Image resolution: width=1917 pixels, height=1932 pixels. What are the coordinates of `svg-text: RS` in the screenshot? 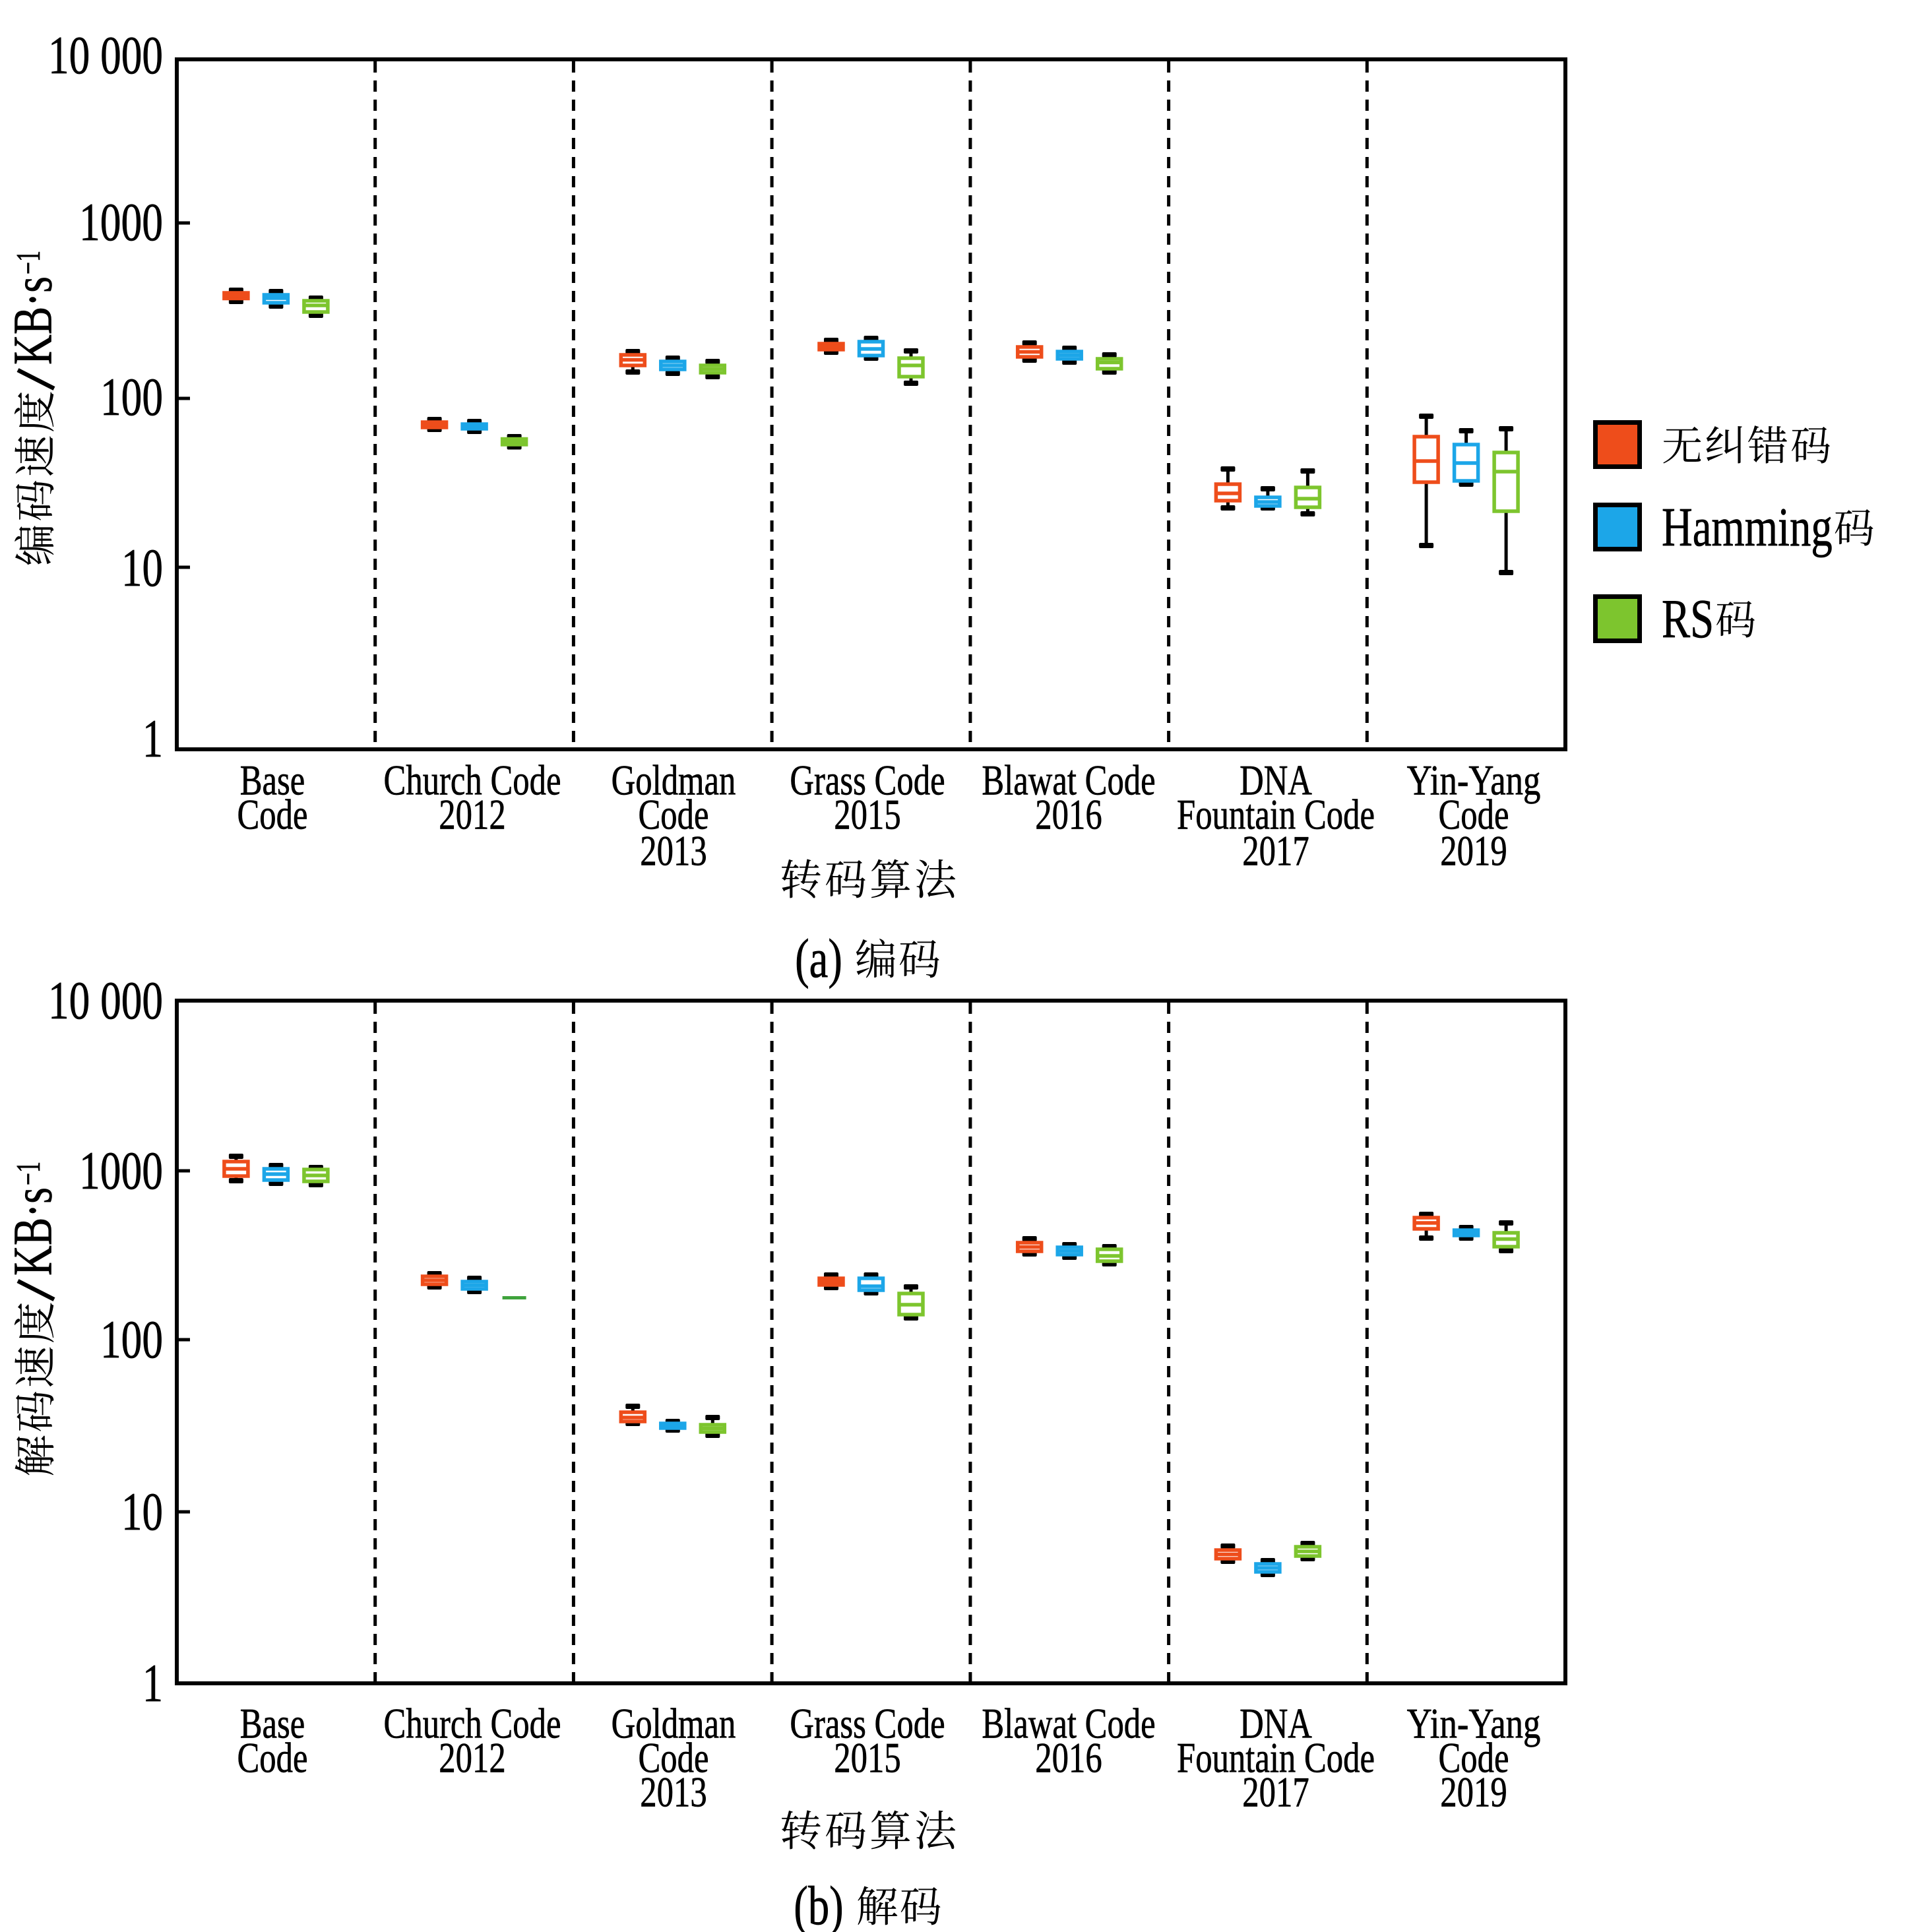 It's located at (1688, 619).